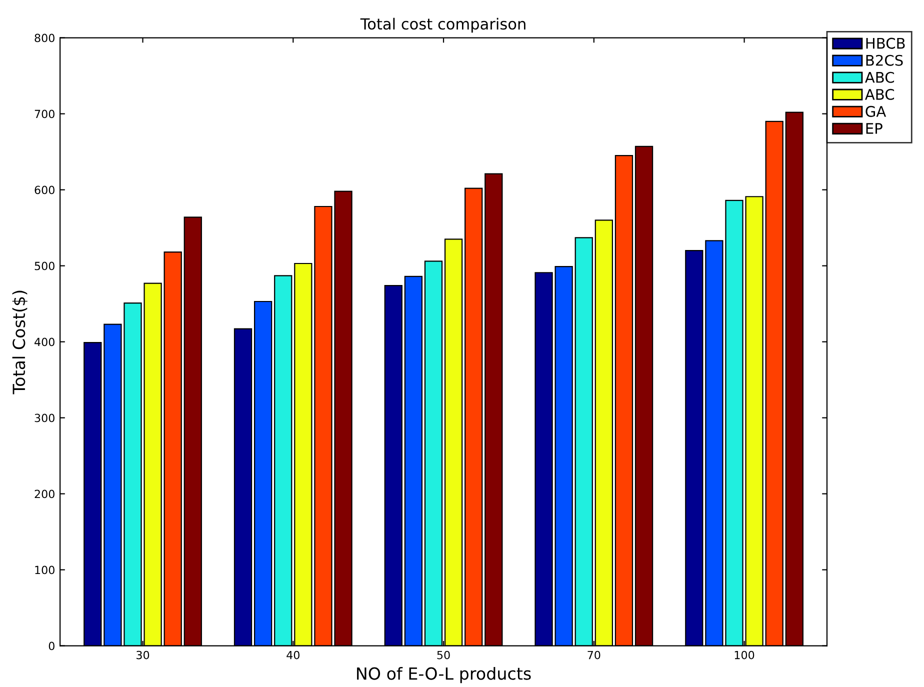 The height and width of the screenshot is (687, 924). Describe the element at coordinates (143, 655) in the screenshot. I see `x-tick-label: 30` at that location.